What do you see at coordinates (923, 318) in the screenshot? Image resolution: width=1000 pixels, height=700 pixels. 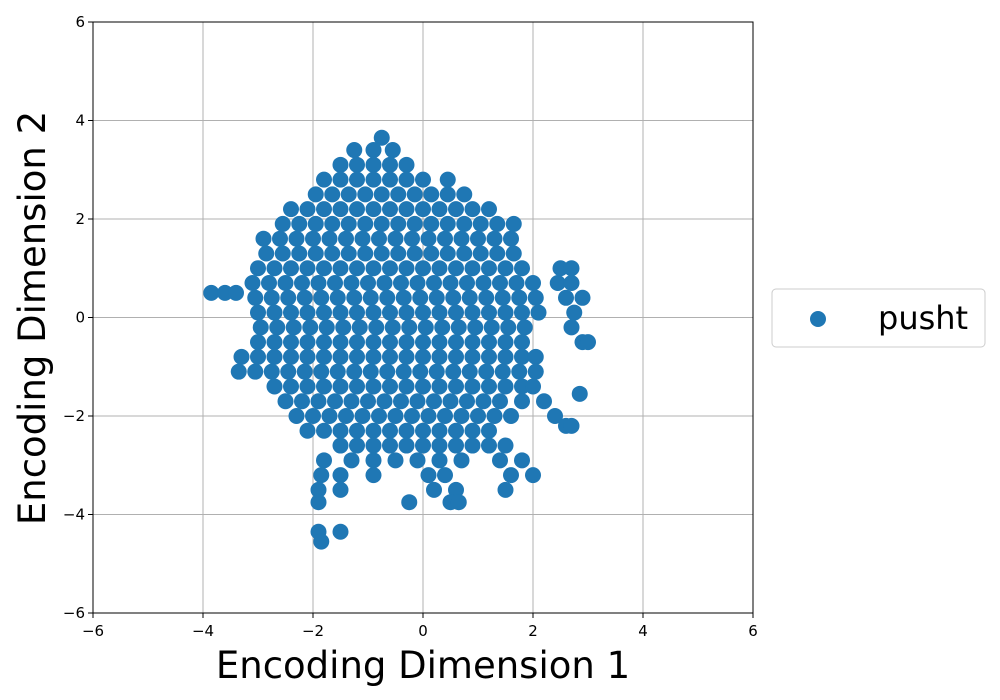 I see `legend-label: pusht` at bounding box center [923, 318].